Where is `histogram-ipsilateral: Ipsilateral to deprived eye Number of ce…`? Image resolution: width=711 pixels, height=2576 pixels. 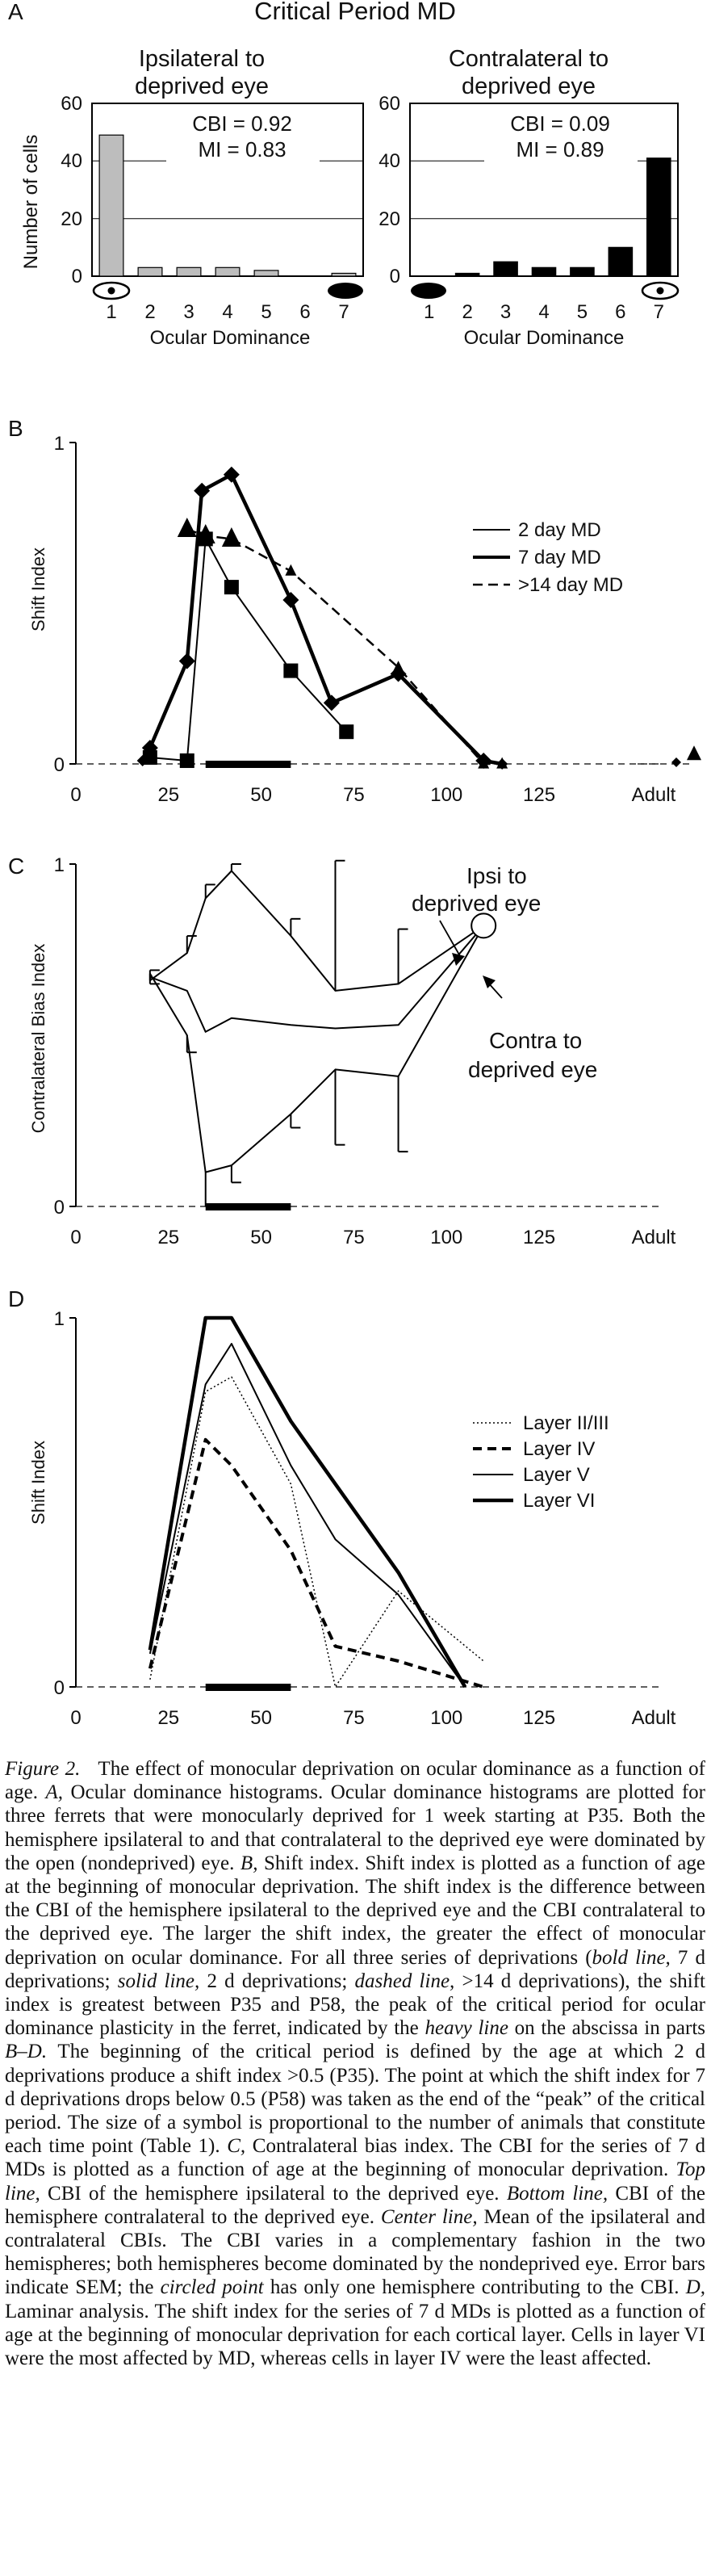
histogram-ipsilateral: Ipsilateral to deprived eye Number of ce… is located at coordinates (192, 197).